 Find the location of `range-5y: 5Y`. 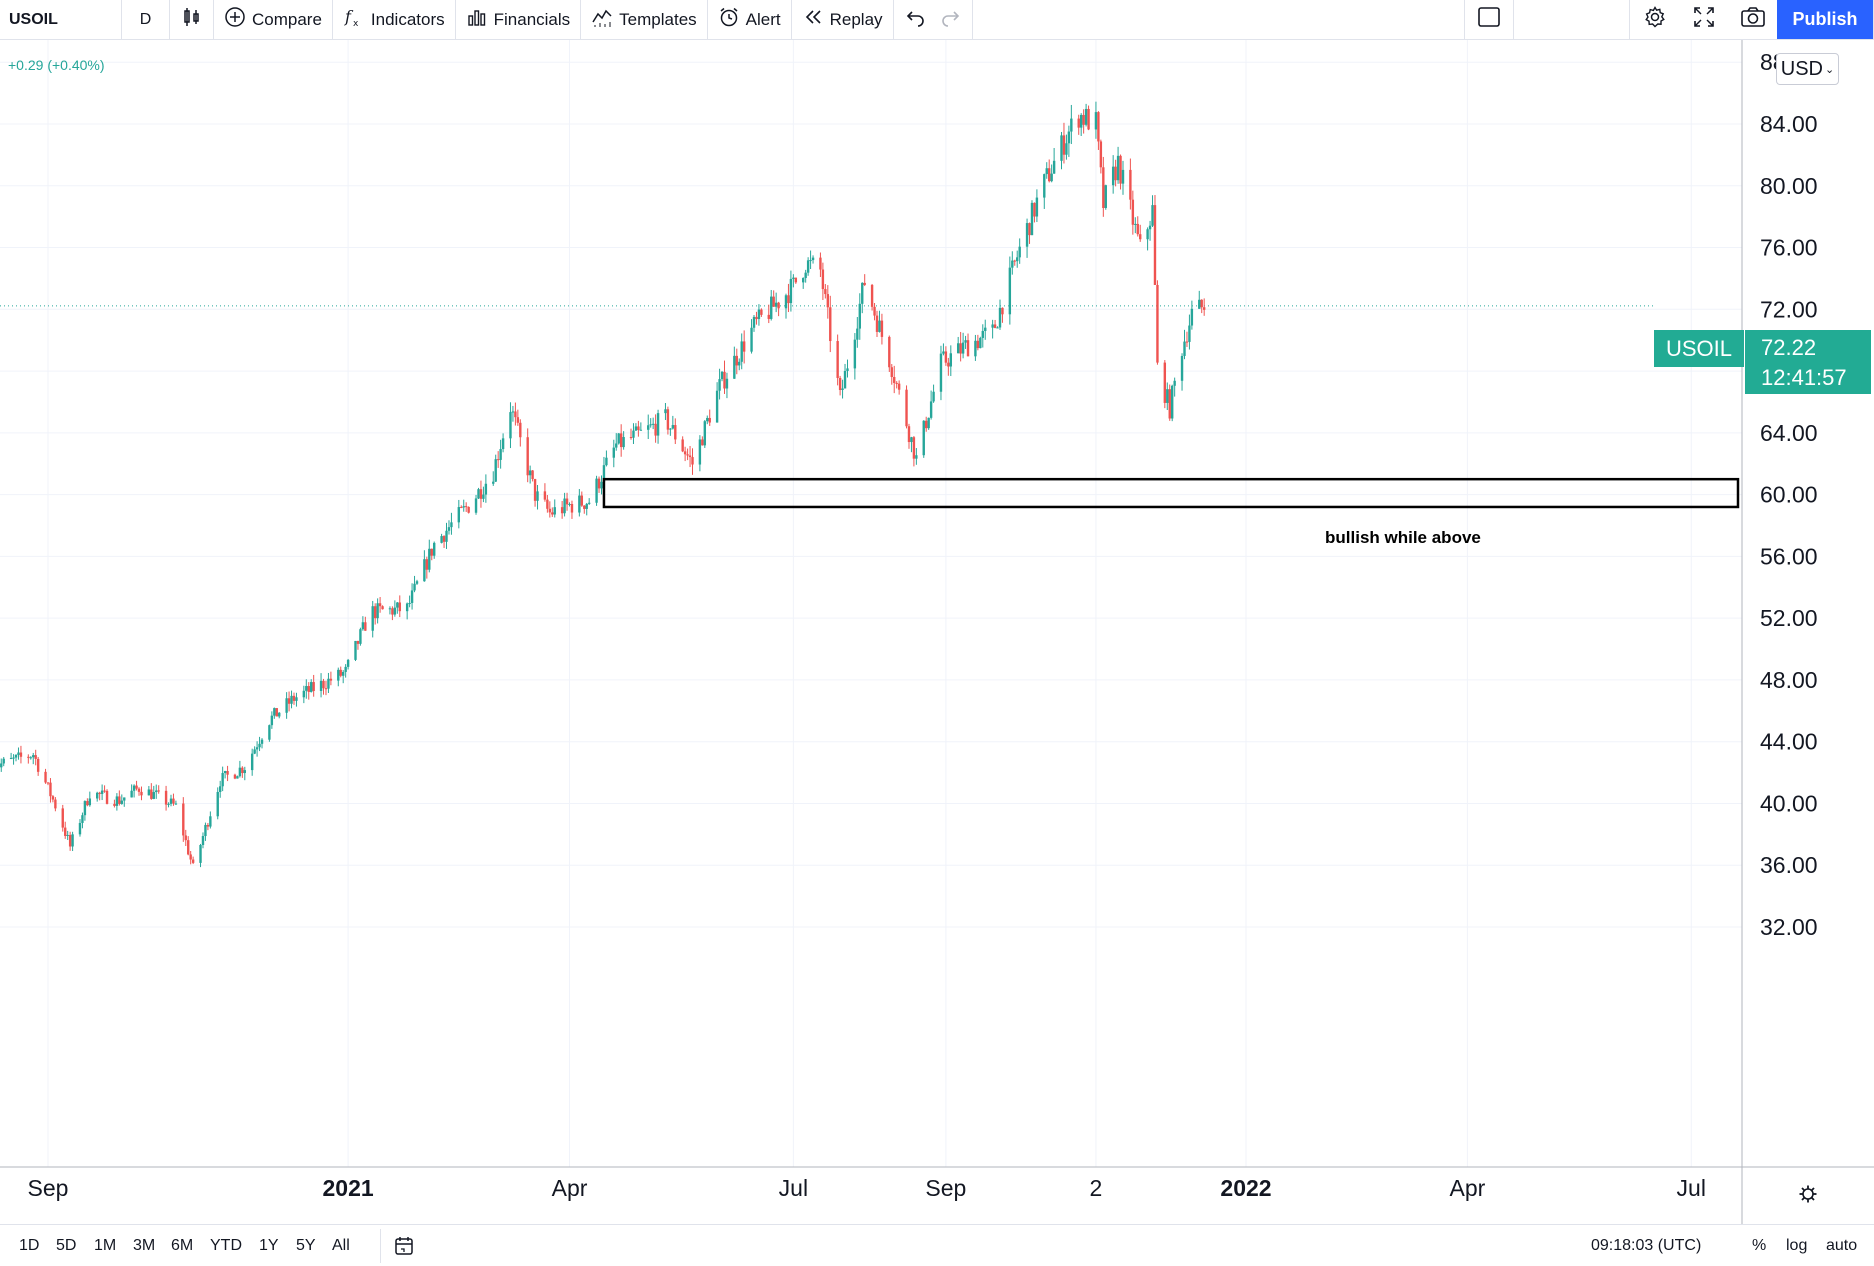

range-5y: 5Y is located at coordinates (306, 1245).